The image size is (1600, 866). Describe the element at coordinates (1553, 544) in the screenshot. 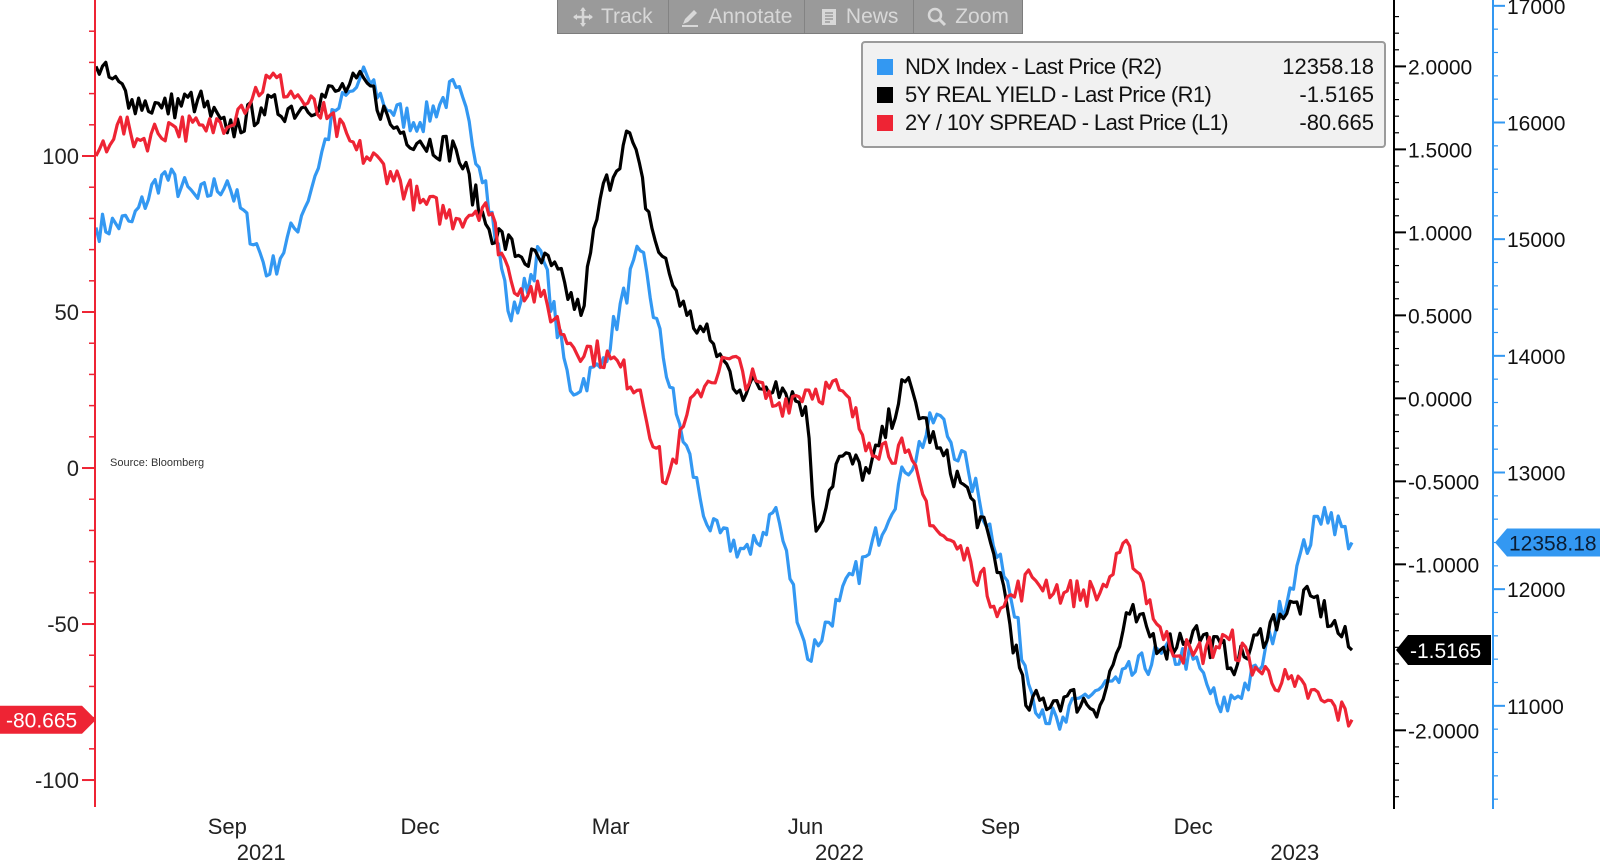

I see `ndx-last-value-label: 12358.18` at that location.